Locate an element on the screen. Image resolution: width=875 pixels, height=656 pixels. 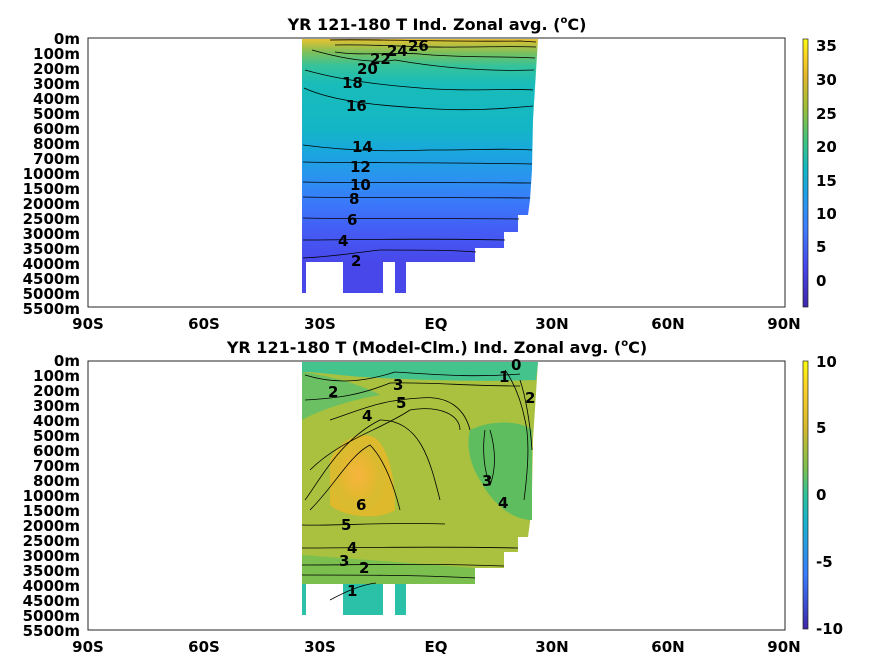
lower-x-tick: 90N is located at coordinates (783, 647).